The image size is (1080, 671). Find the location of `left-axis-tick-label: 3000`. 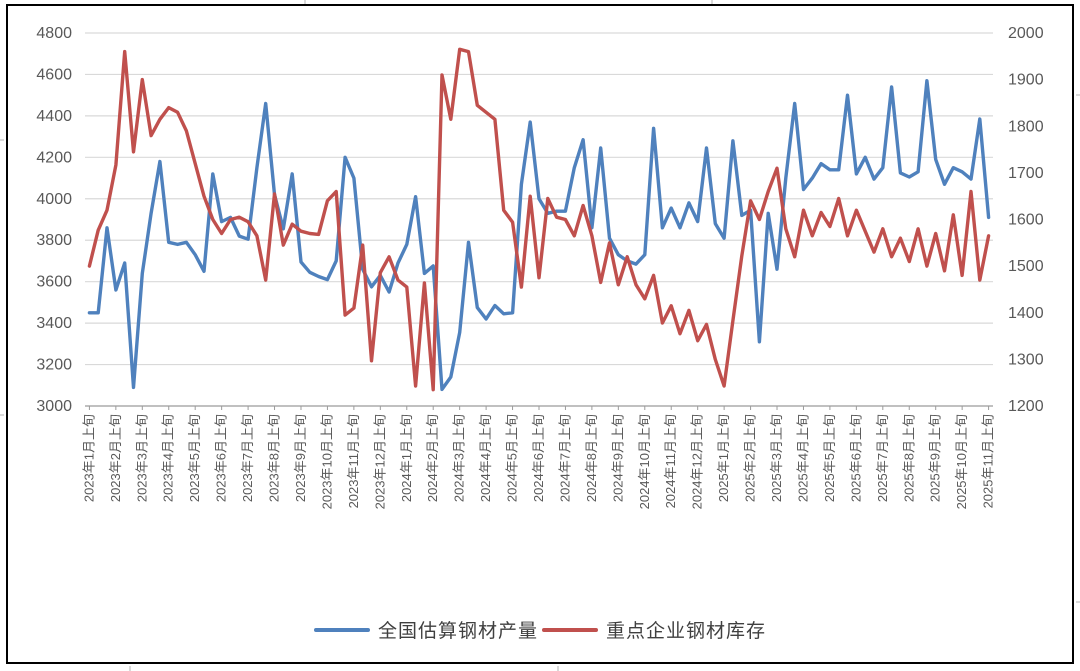

left-axis-tick-label: 3000 is located at coordinates (54, 406).